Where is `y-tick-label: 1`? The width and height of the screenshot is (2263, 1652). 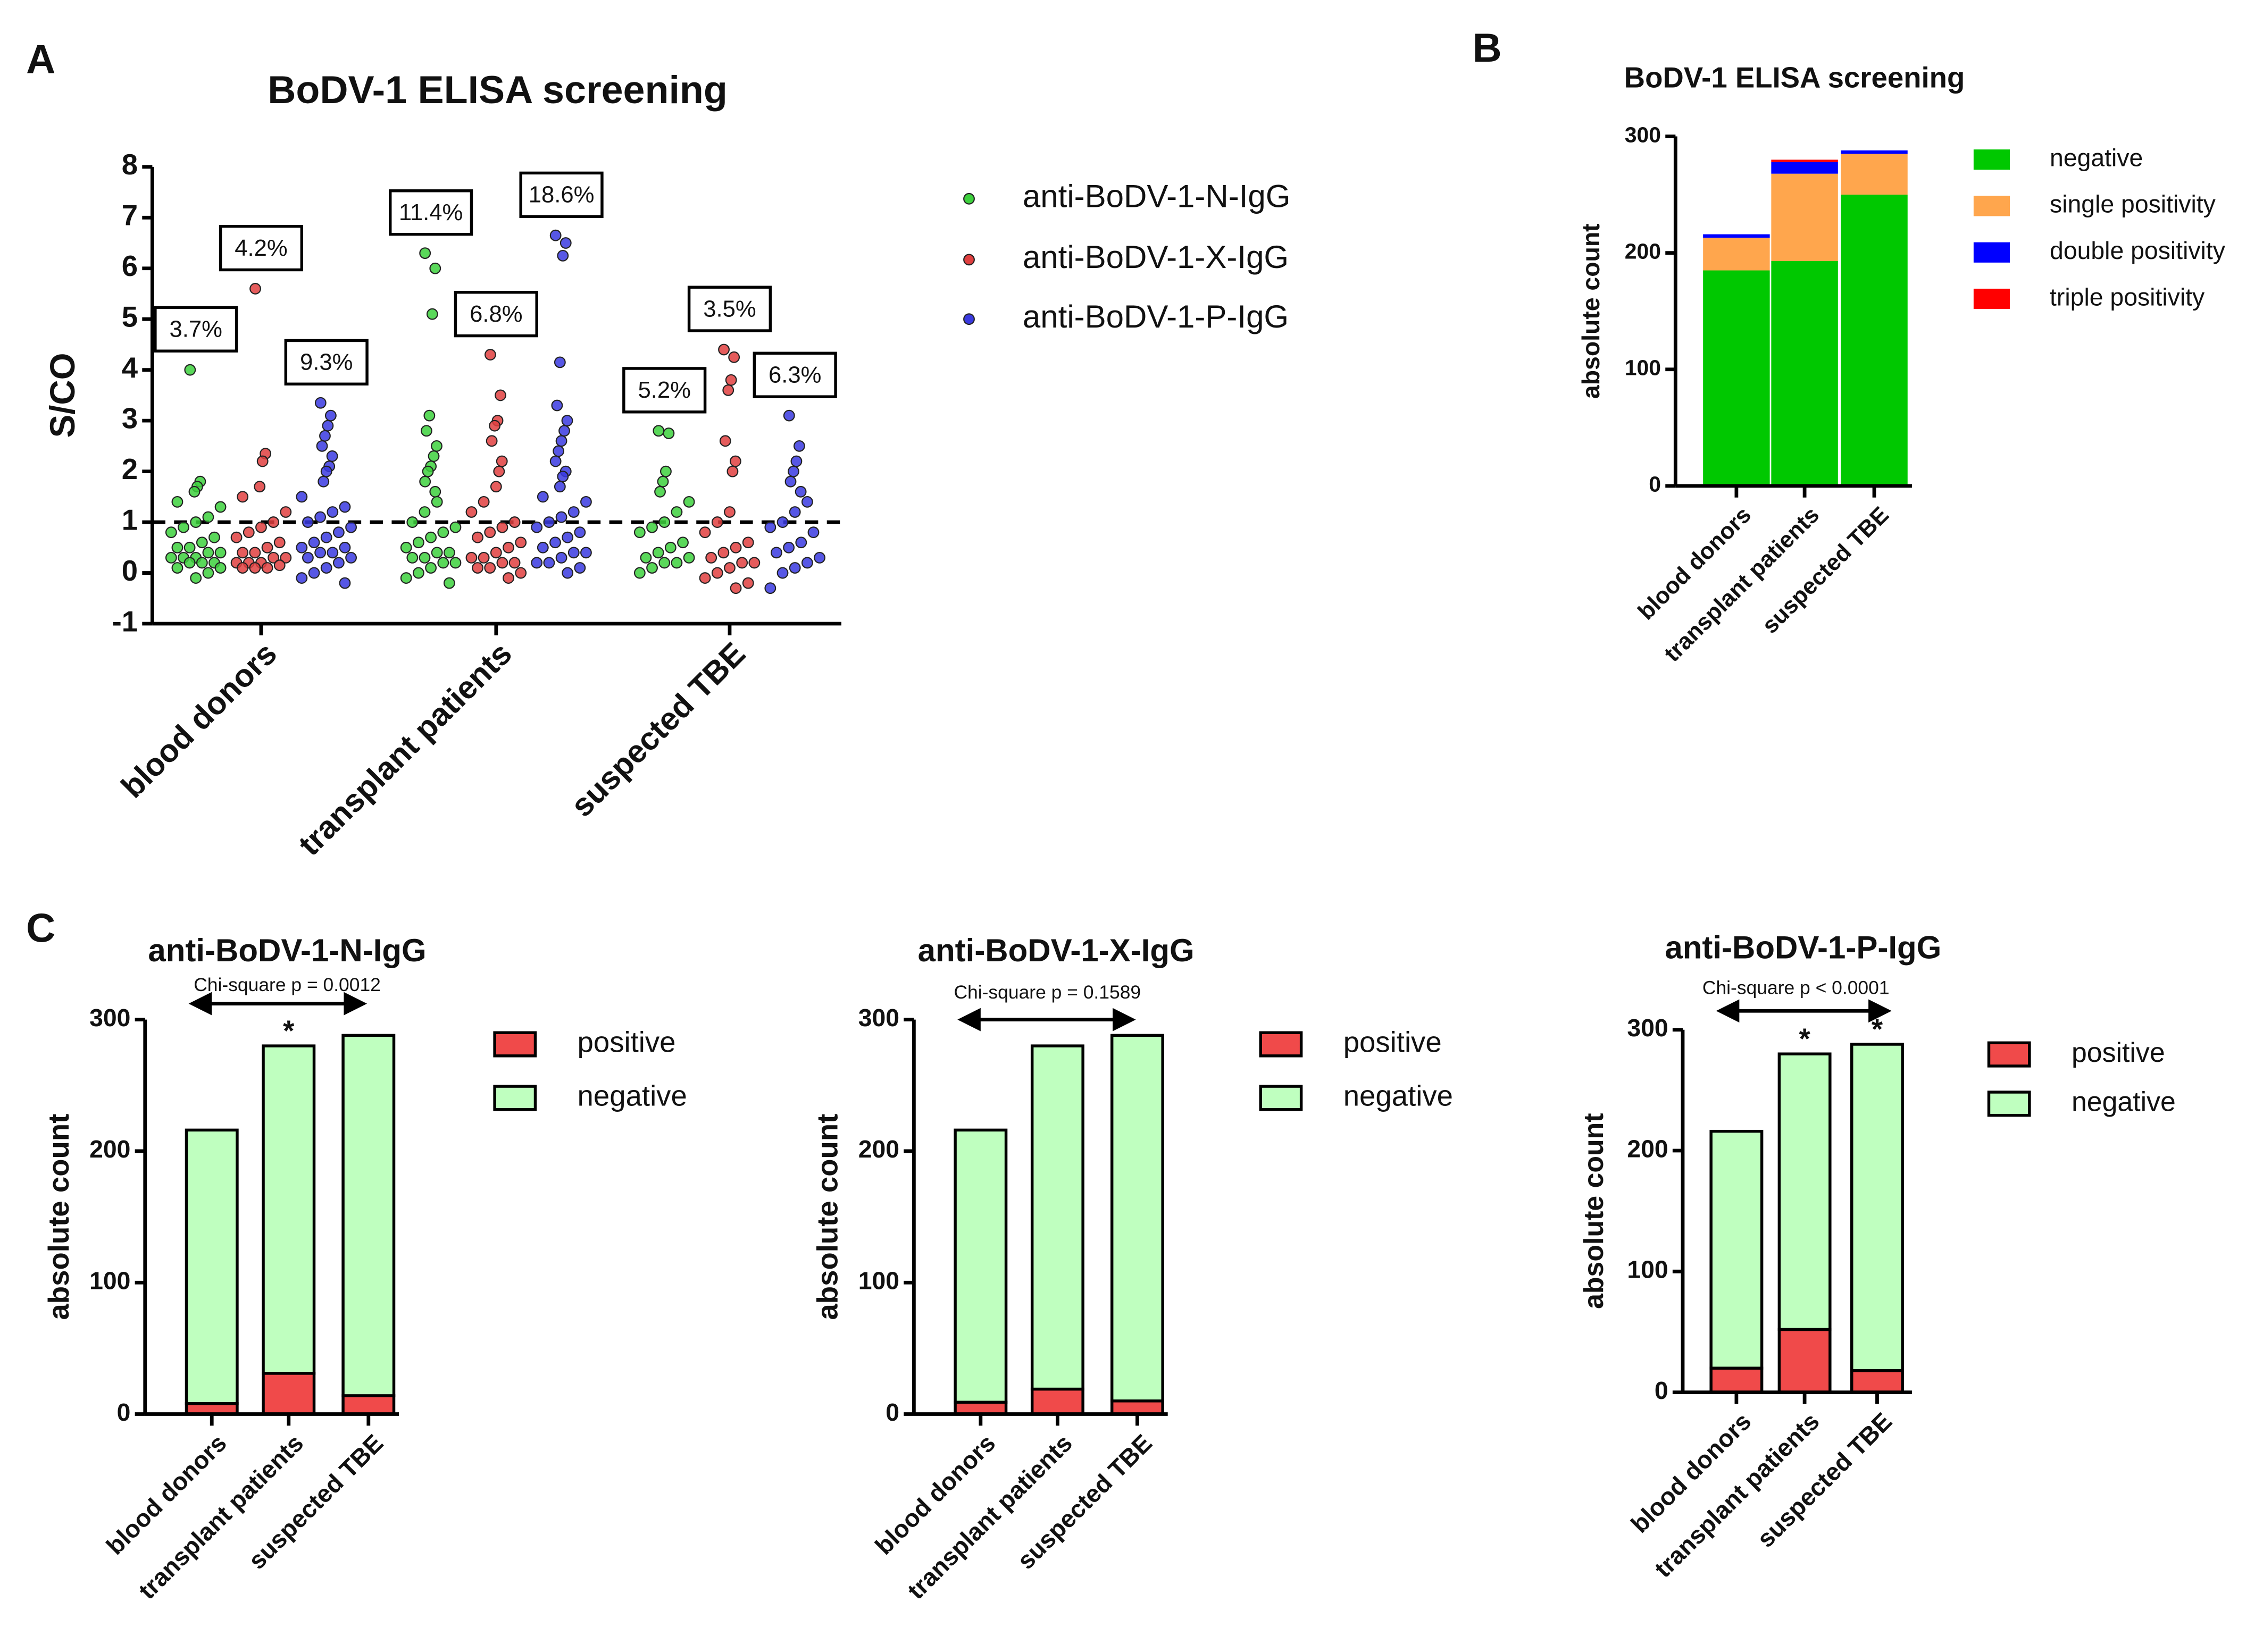 y-tick-label: 1 is located at coordinates (130, 520).